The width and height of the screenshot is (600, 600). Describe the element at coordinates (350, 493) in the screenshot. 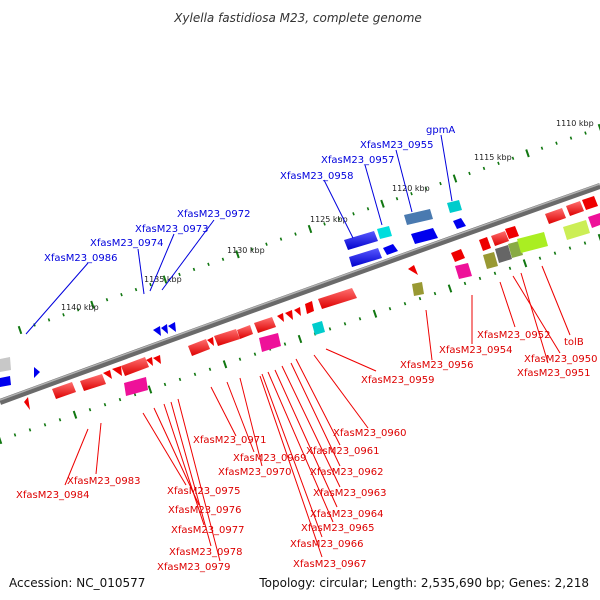

I see `gene-label-XfasM23_0963: XfasM23_0963` at that location.